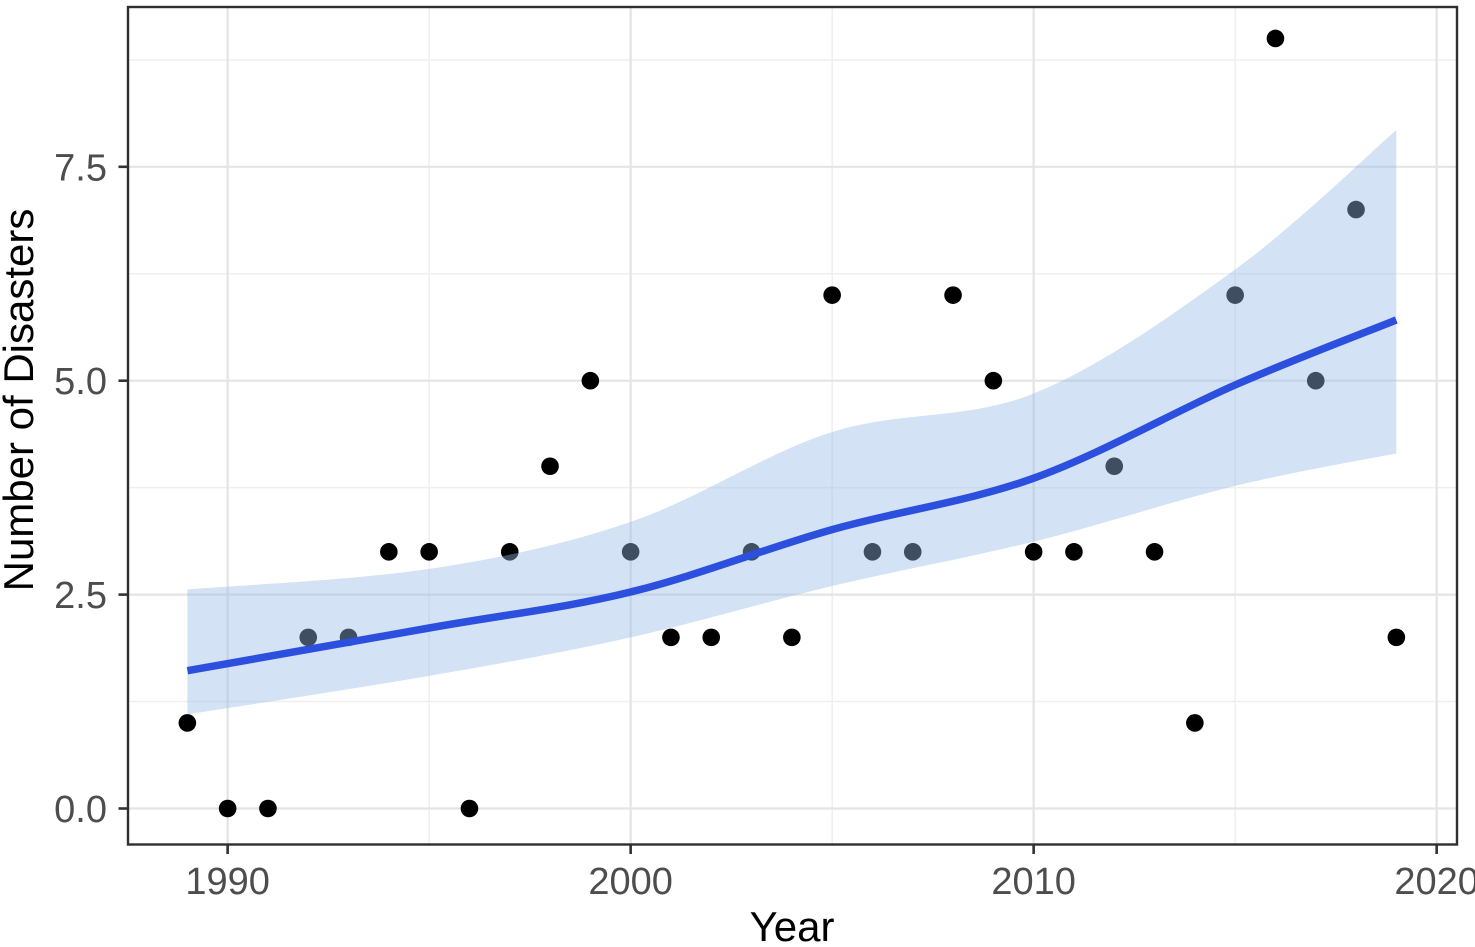 The width and height of the screenshot is (1475, 947). I want to click on y-axis-title: Number of Disasters, so click(21, 400).